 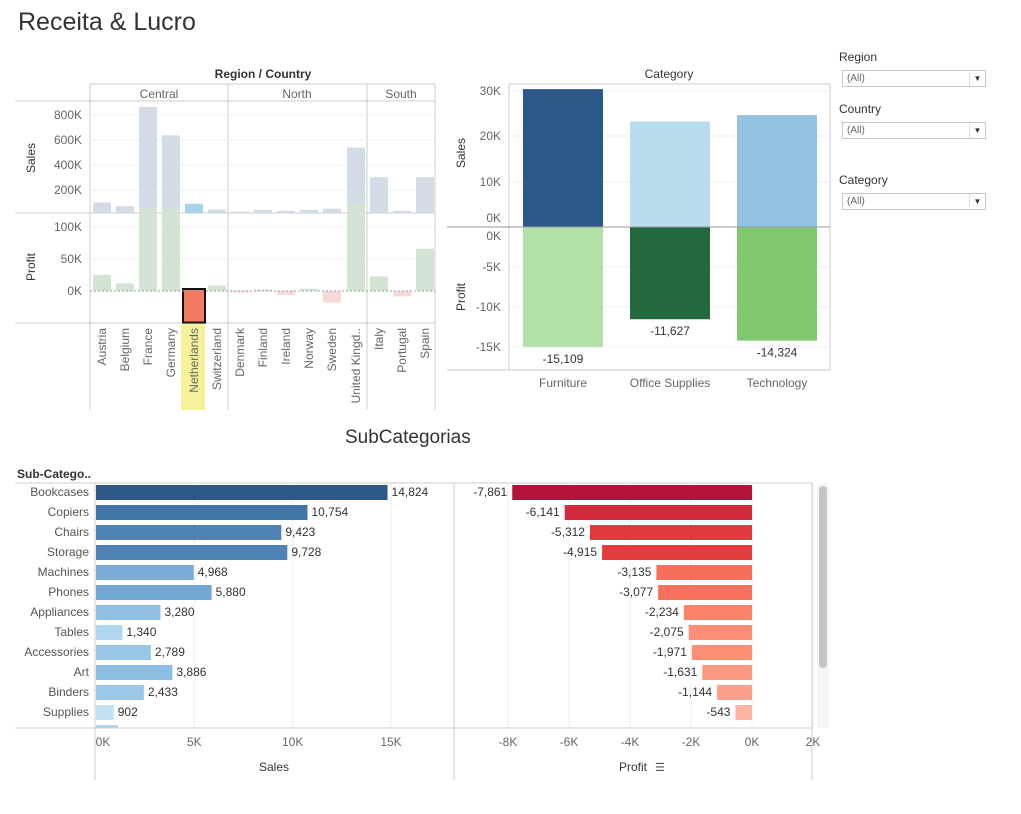 What do you see at coordinates (59, 492) in the screenshot?
I see `subcategory-label: Bookcases` at bounding box center [59, 492].